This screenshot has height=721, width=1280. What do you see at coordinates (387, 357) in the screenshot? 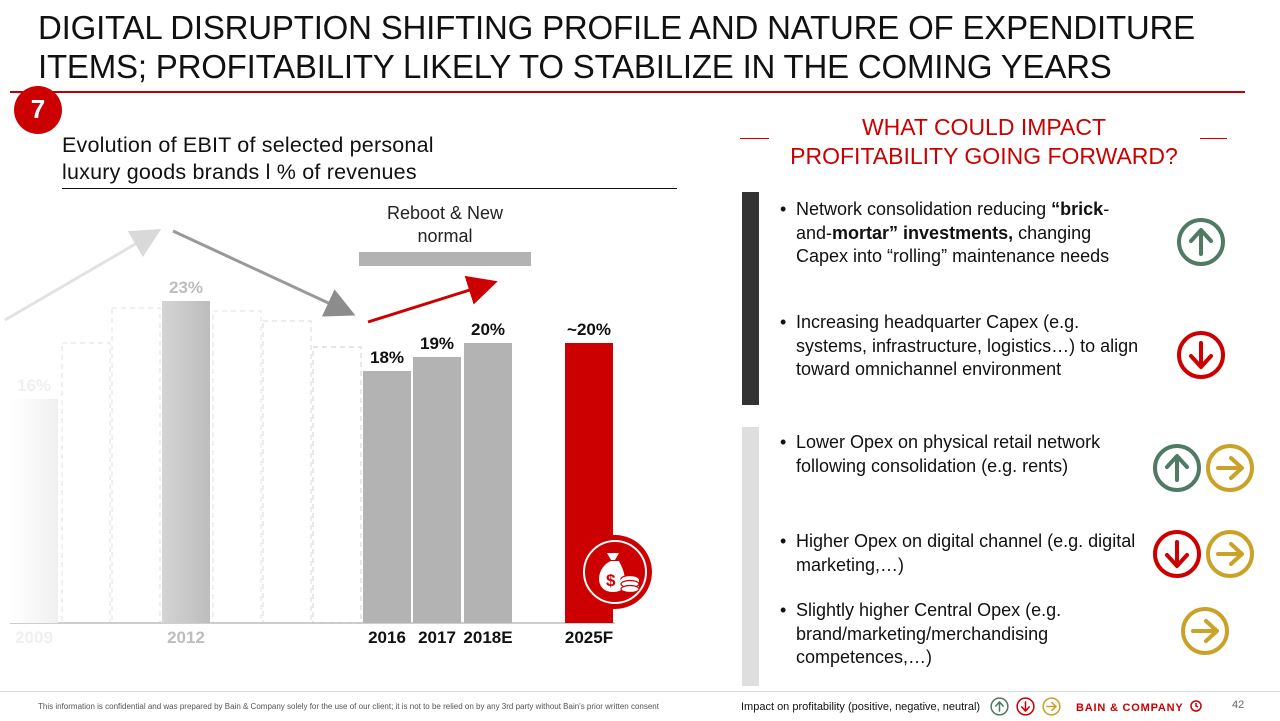
I see `value-label: 18%` at bounding box center [387, 357].